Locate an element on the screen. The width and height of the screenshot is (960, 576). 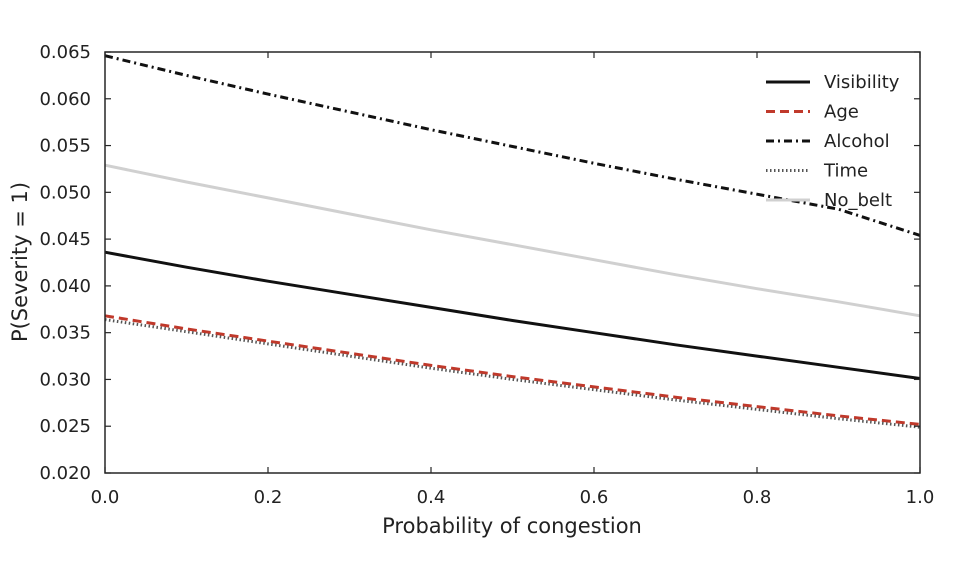
legend-label: Alcohol is located at coordinates (857, 141).